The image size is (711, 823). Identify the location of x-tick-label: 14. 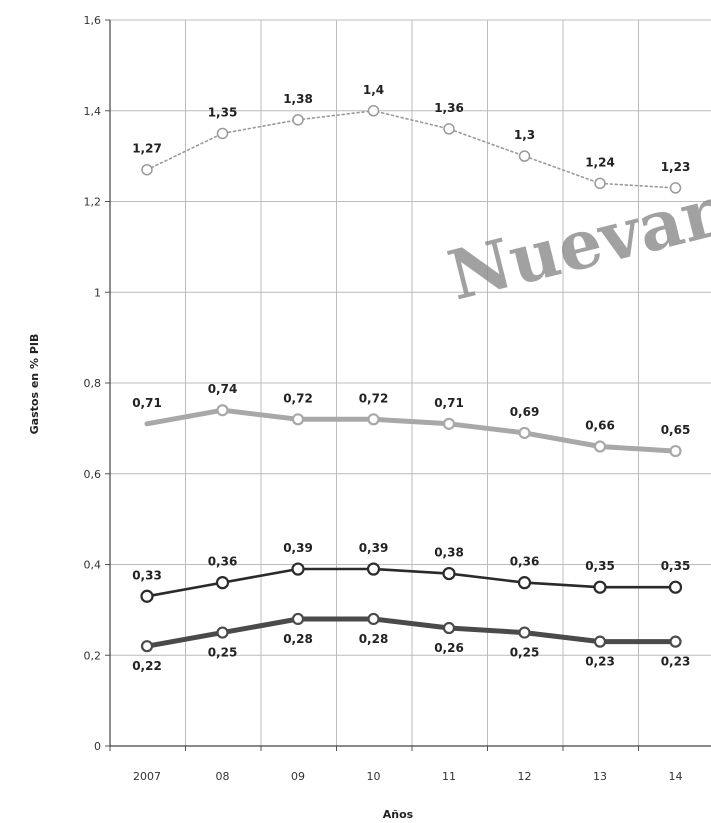
(676, 776).